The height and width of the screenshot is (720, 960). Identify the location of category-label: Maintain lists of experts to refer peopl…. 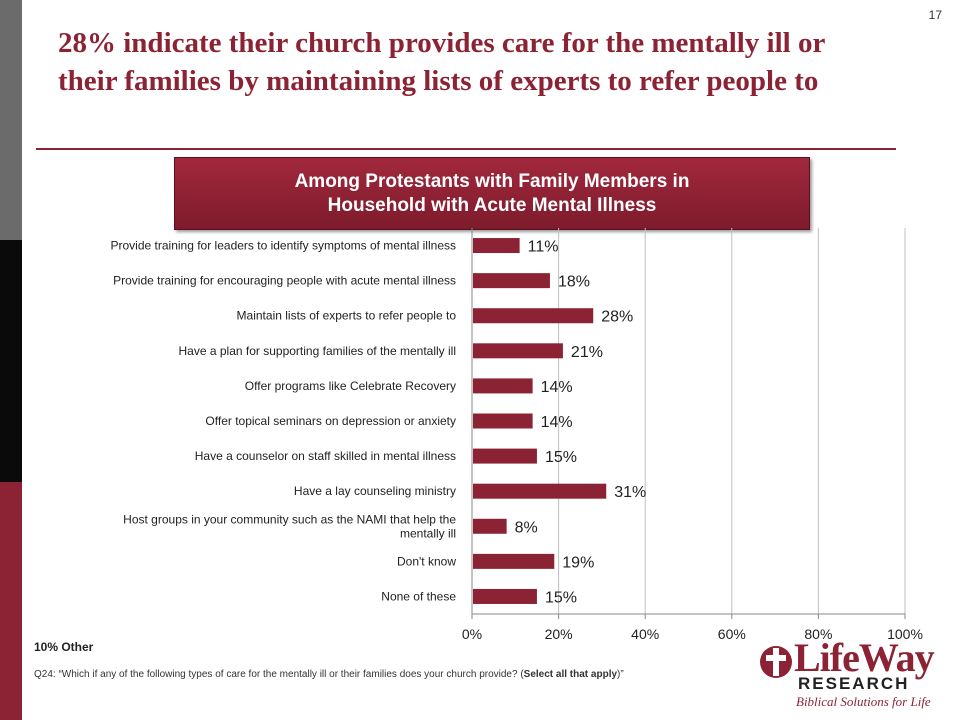
(347, 316).